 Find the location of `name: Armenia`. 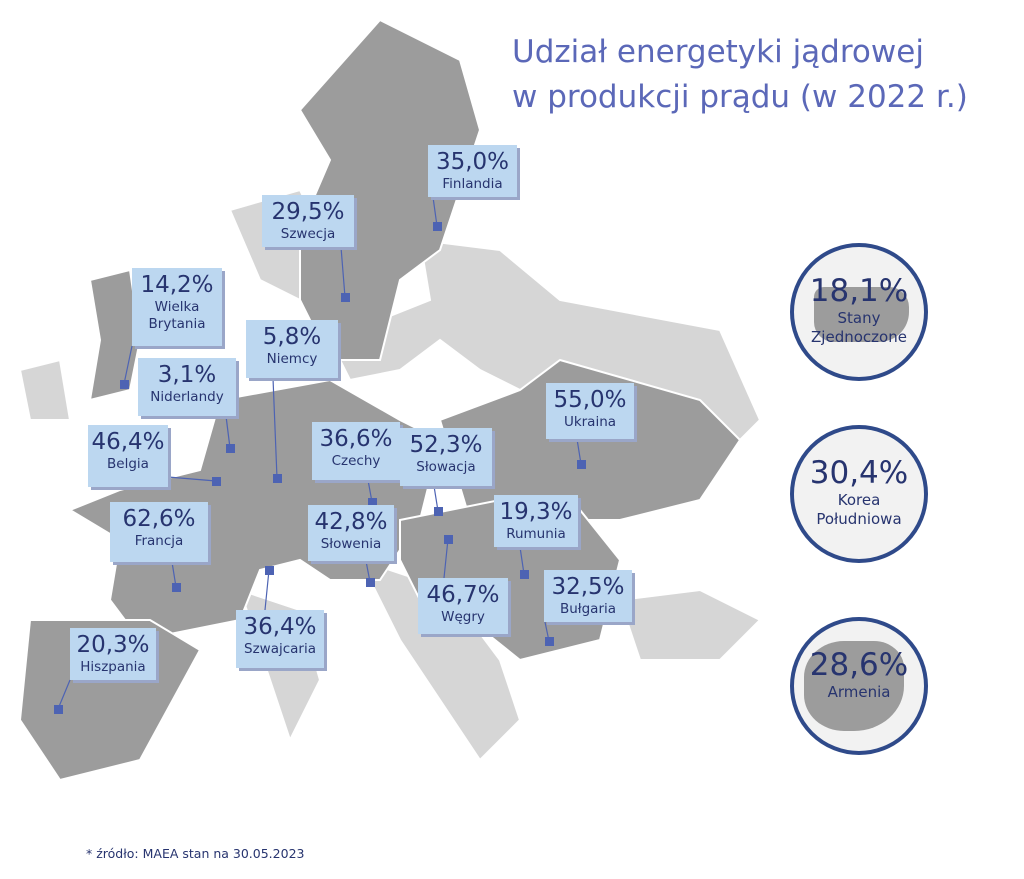

name: Armenia is located at coordinates (859, 692).